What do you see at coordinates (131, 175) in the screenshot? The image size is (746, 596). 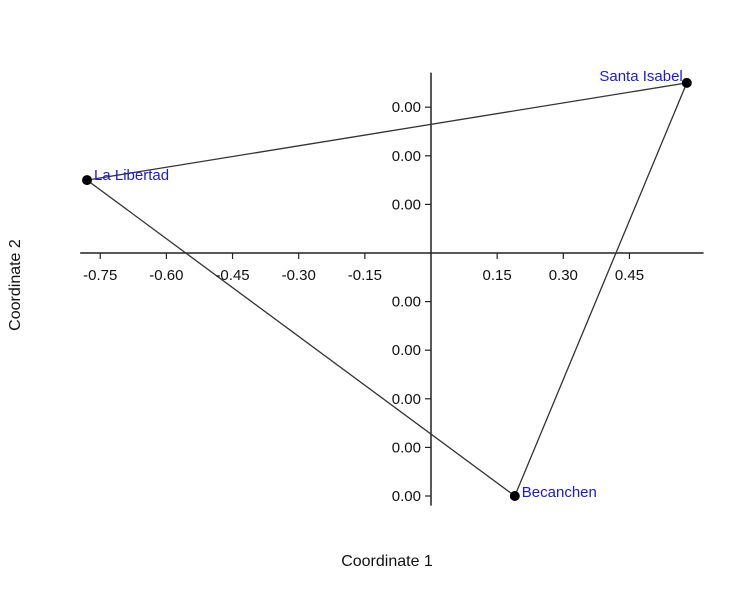 I see `point-label: La Libertad` at bounding box center [131, 175].